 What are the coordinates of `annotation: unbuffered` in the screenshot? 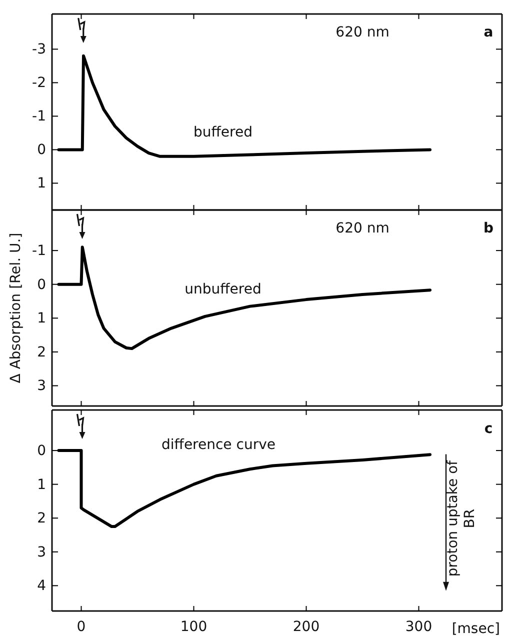 It's located at (223, 289).